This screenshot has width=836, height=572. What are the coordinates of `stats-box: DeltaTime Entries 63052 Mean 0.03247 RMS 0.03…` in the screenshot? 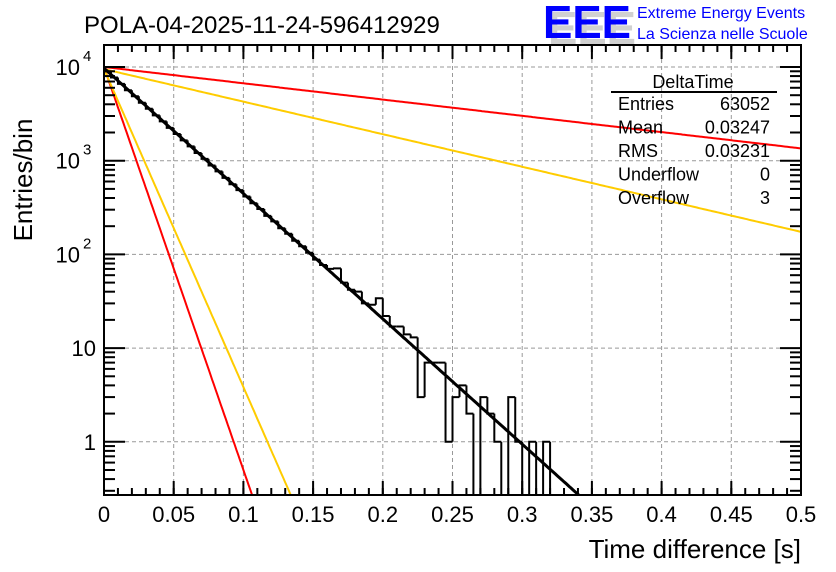 It's located at (694, 140).